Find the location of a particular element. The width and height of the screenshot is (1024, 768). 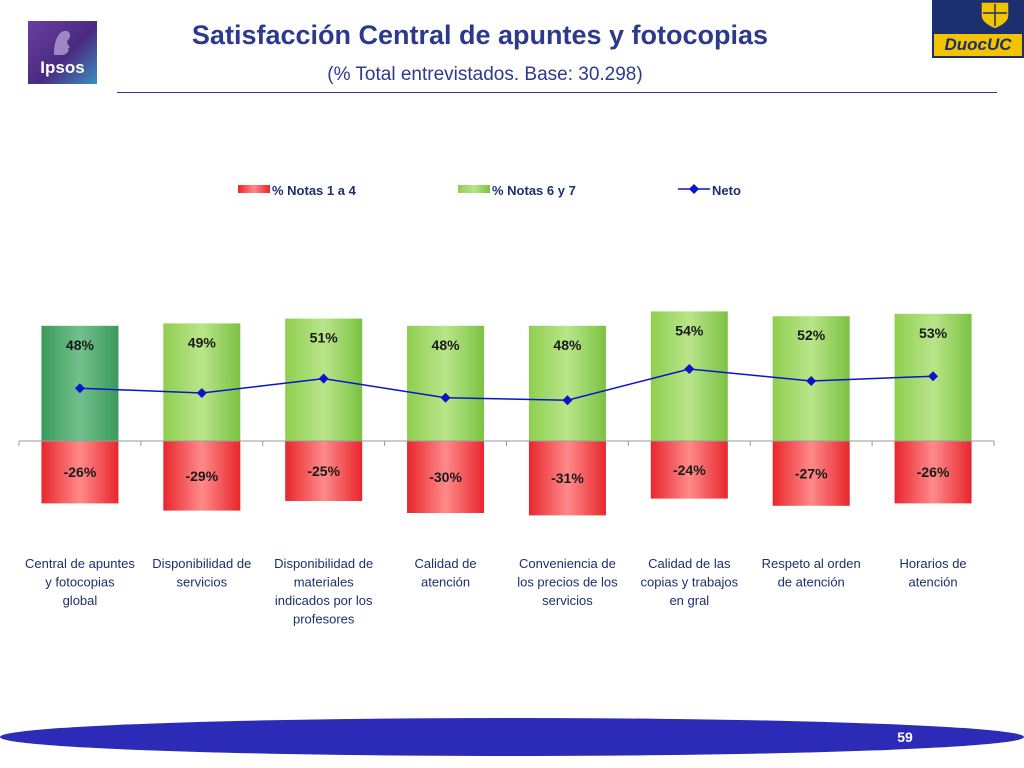

positive-data-label: 53% is located at coordinates (933, 333).